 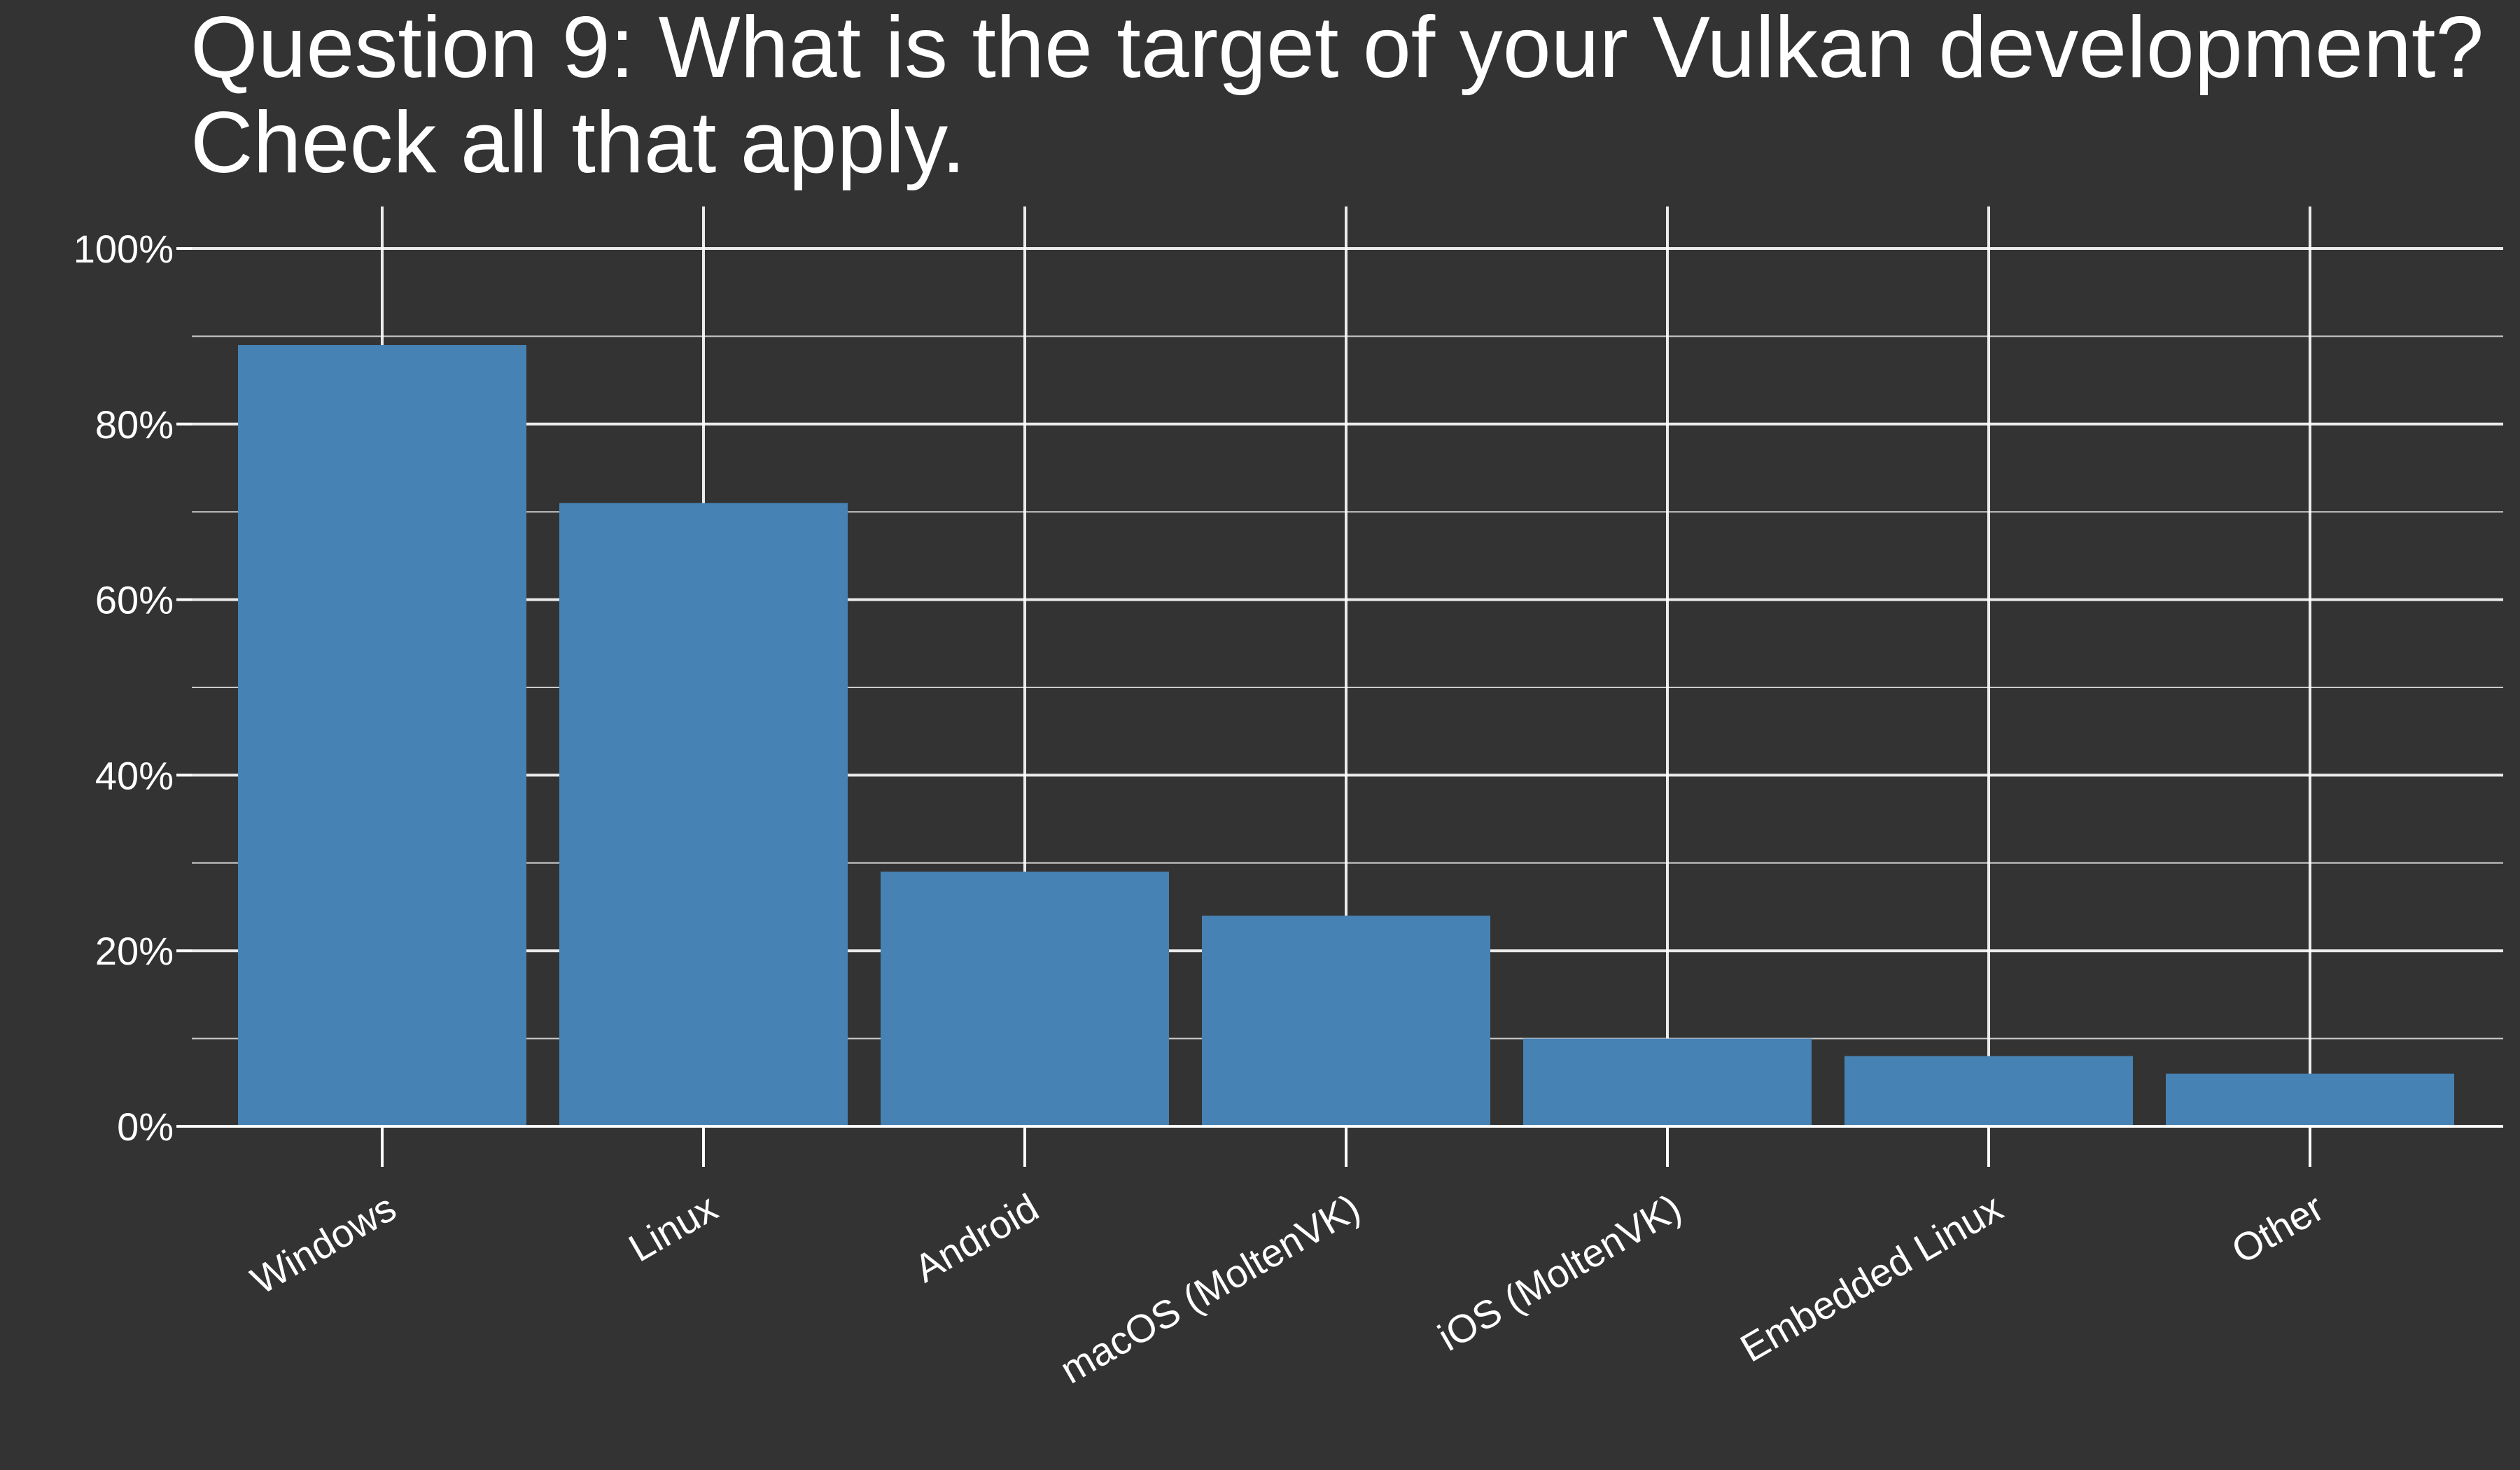 I want to click on bar-linux, so click(x=703, y=814).